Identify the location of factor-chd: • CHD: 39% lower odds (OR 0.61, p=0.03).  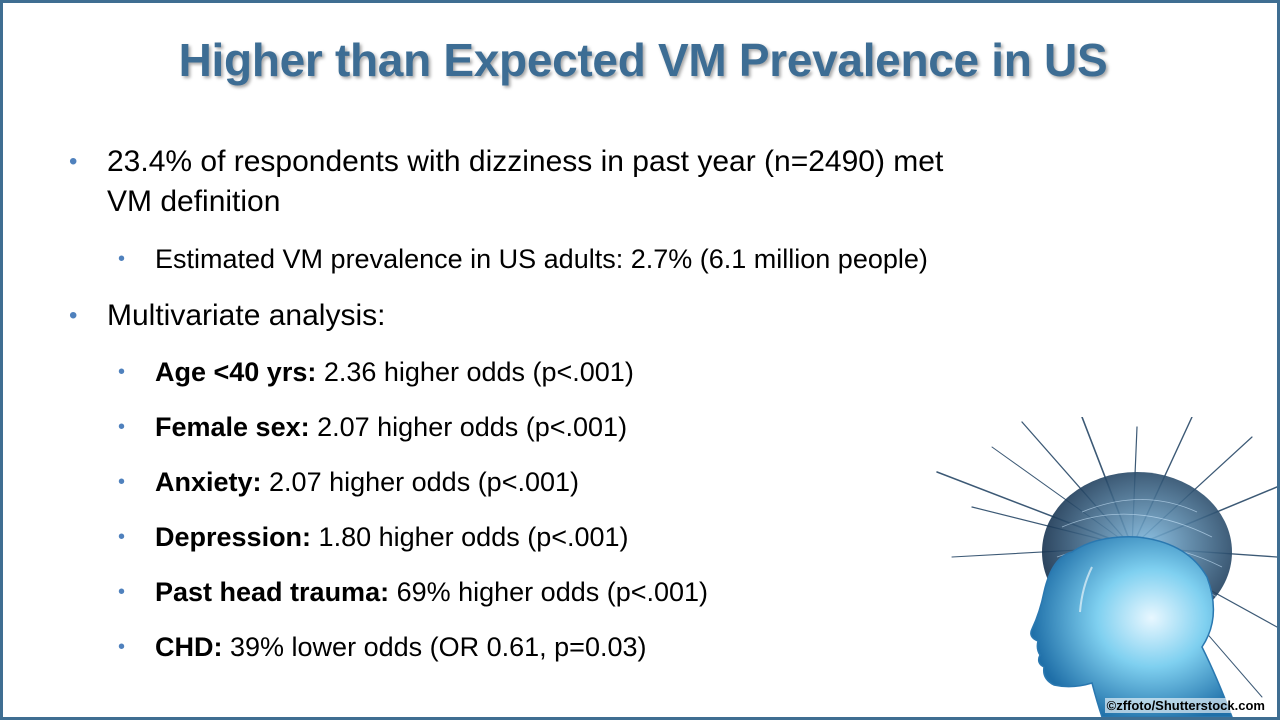
(382, 647).